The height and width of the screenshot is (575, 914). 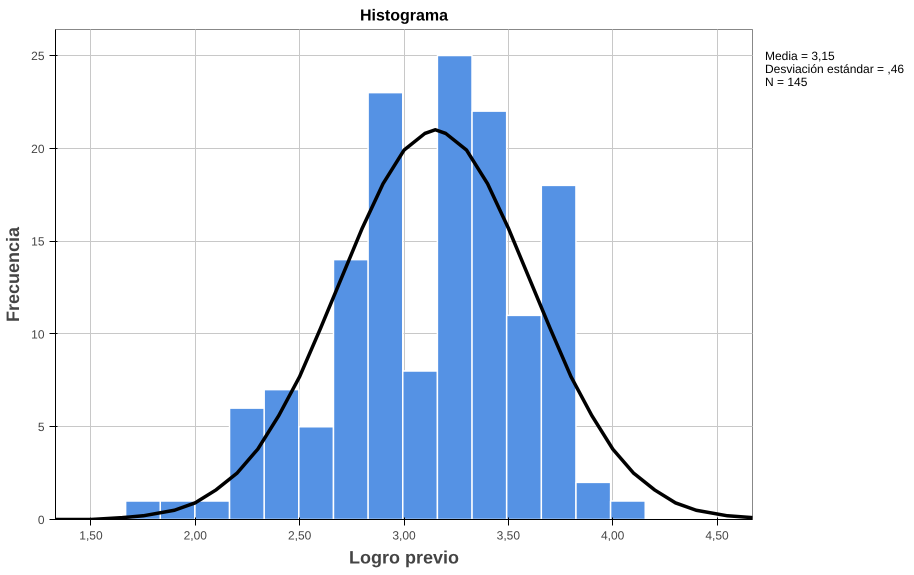 What do you see at coordinates (786, 82) in the screenshot?
I see `text: N = 145` at bounding box center [786, 82].